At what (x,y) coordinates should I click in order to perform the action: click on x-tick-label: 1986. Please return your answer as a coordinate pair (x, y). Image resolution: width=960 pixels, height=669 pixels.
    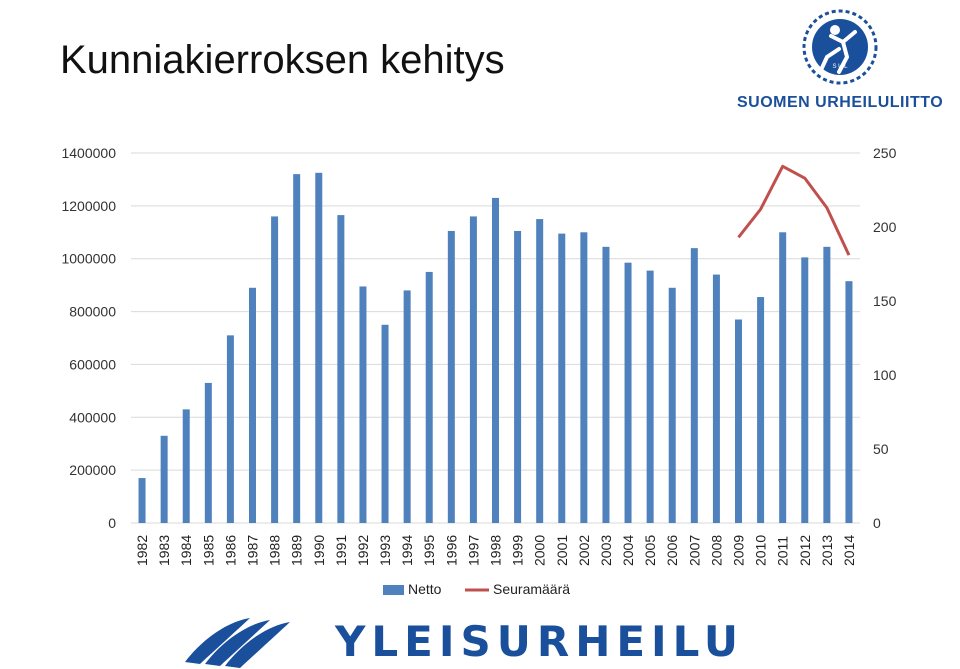
    Looking at the image, I should click on (230, 550).